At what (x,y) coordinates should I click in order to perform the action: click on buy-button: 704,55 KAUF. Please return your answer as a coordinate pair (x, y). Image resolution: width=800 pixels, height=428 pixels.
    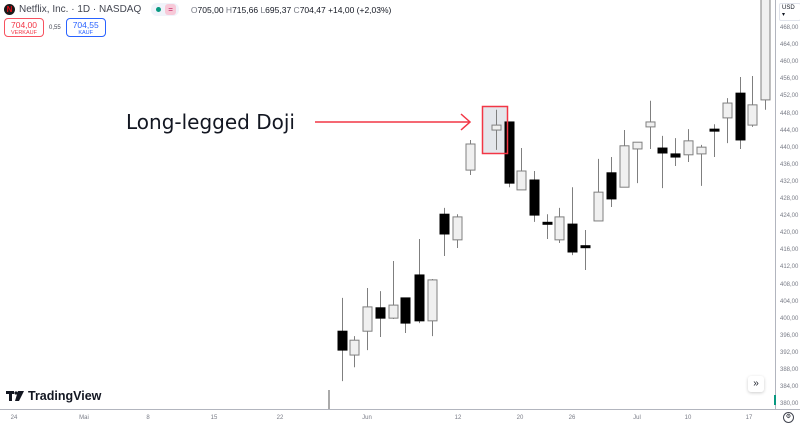
    Looking at the image, I should click on (85, 27).